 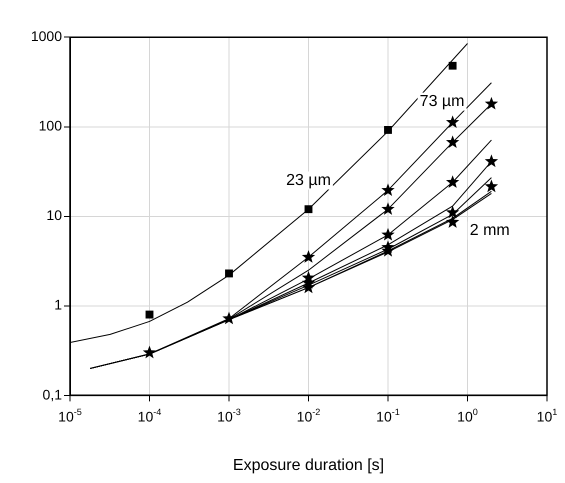 What do you see at coordinates (442, 101) in the screenshot?
I see `annotation: 73 µm` at bounding box center [442, 101].